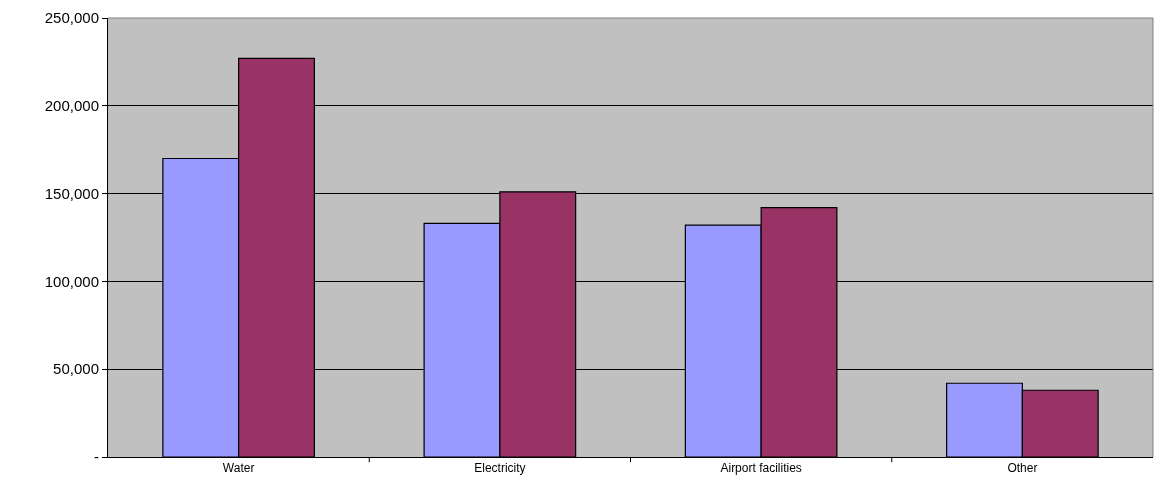 Image resolution: width=1155 pixels, height=493 pixels. I want to click on x-tick-label: Other, so click(1022, 468).